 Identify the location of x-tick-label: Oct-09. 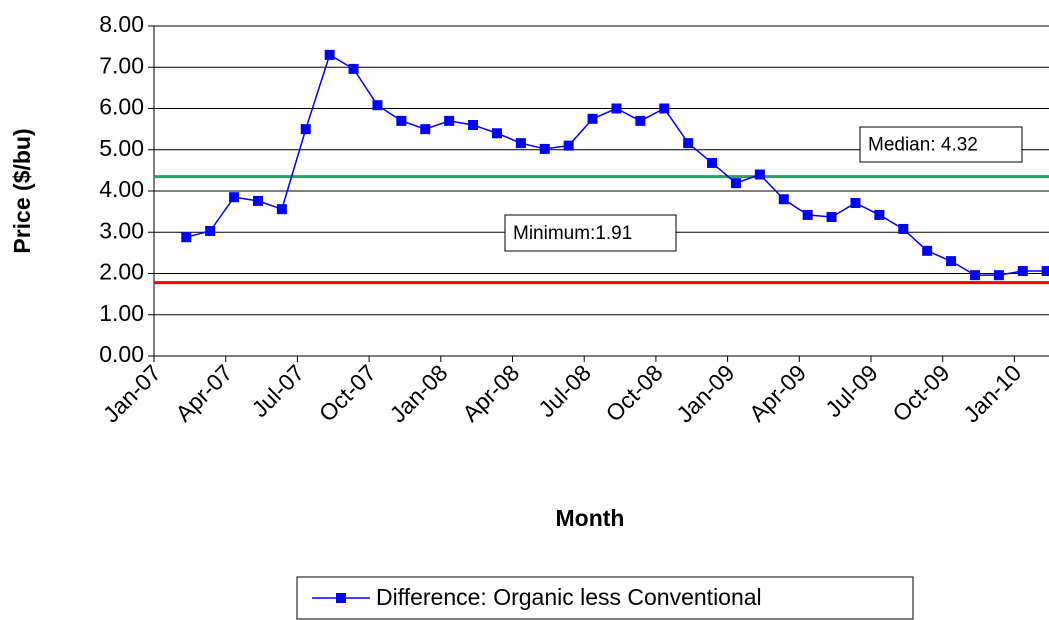
(920, 392).